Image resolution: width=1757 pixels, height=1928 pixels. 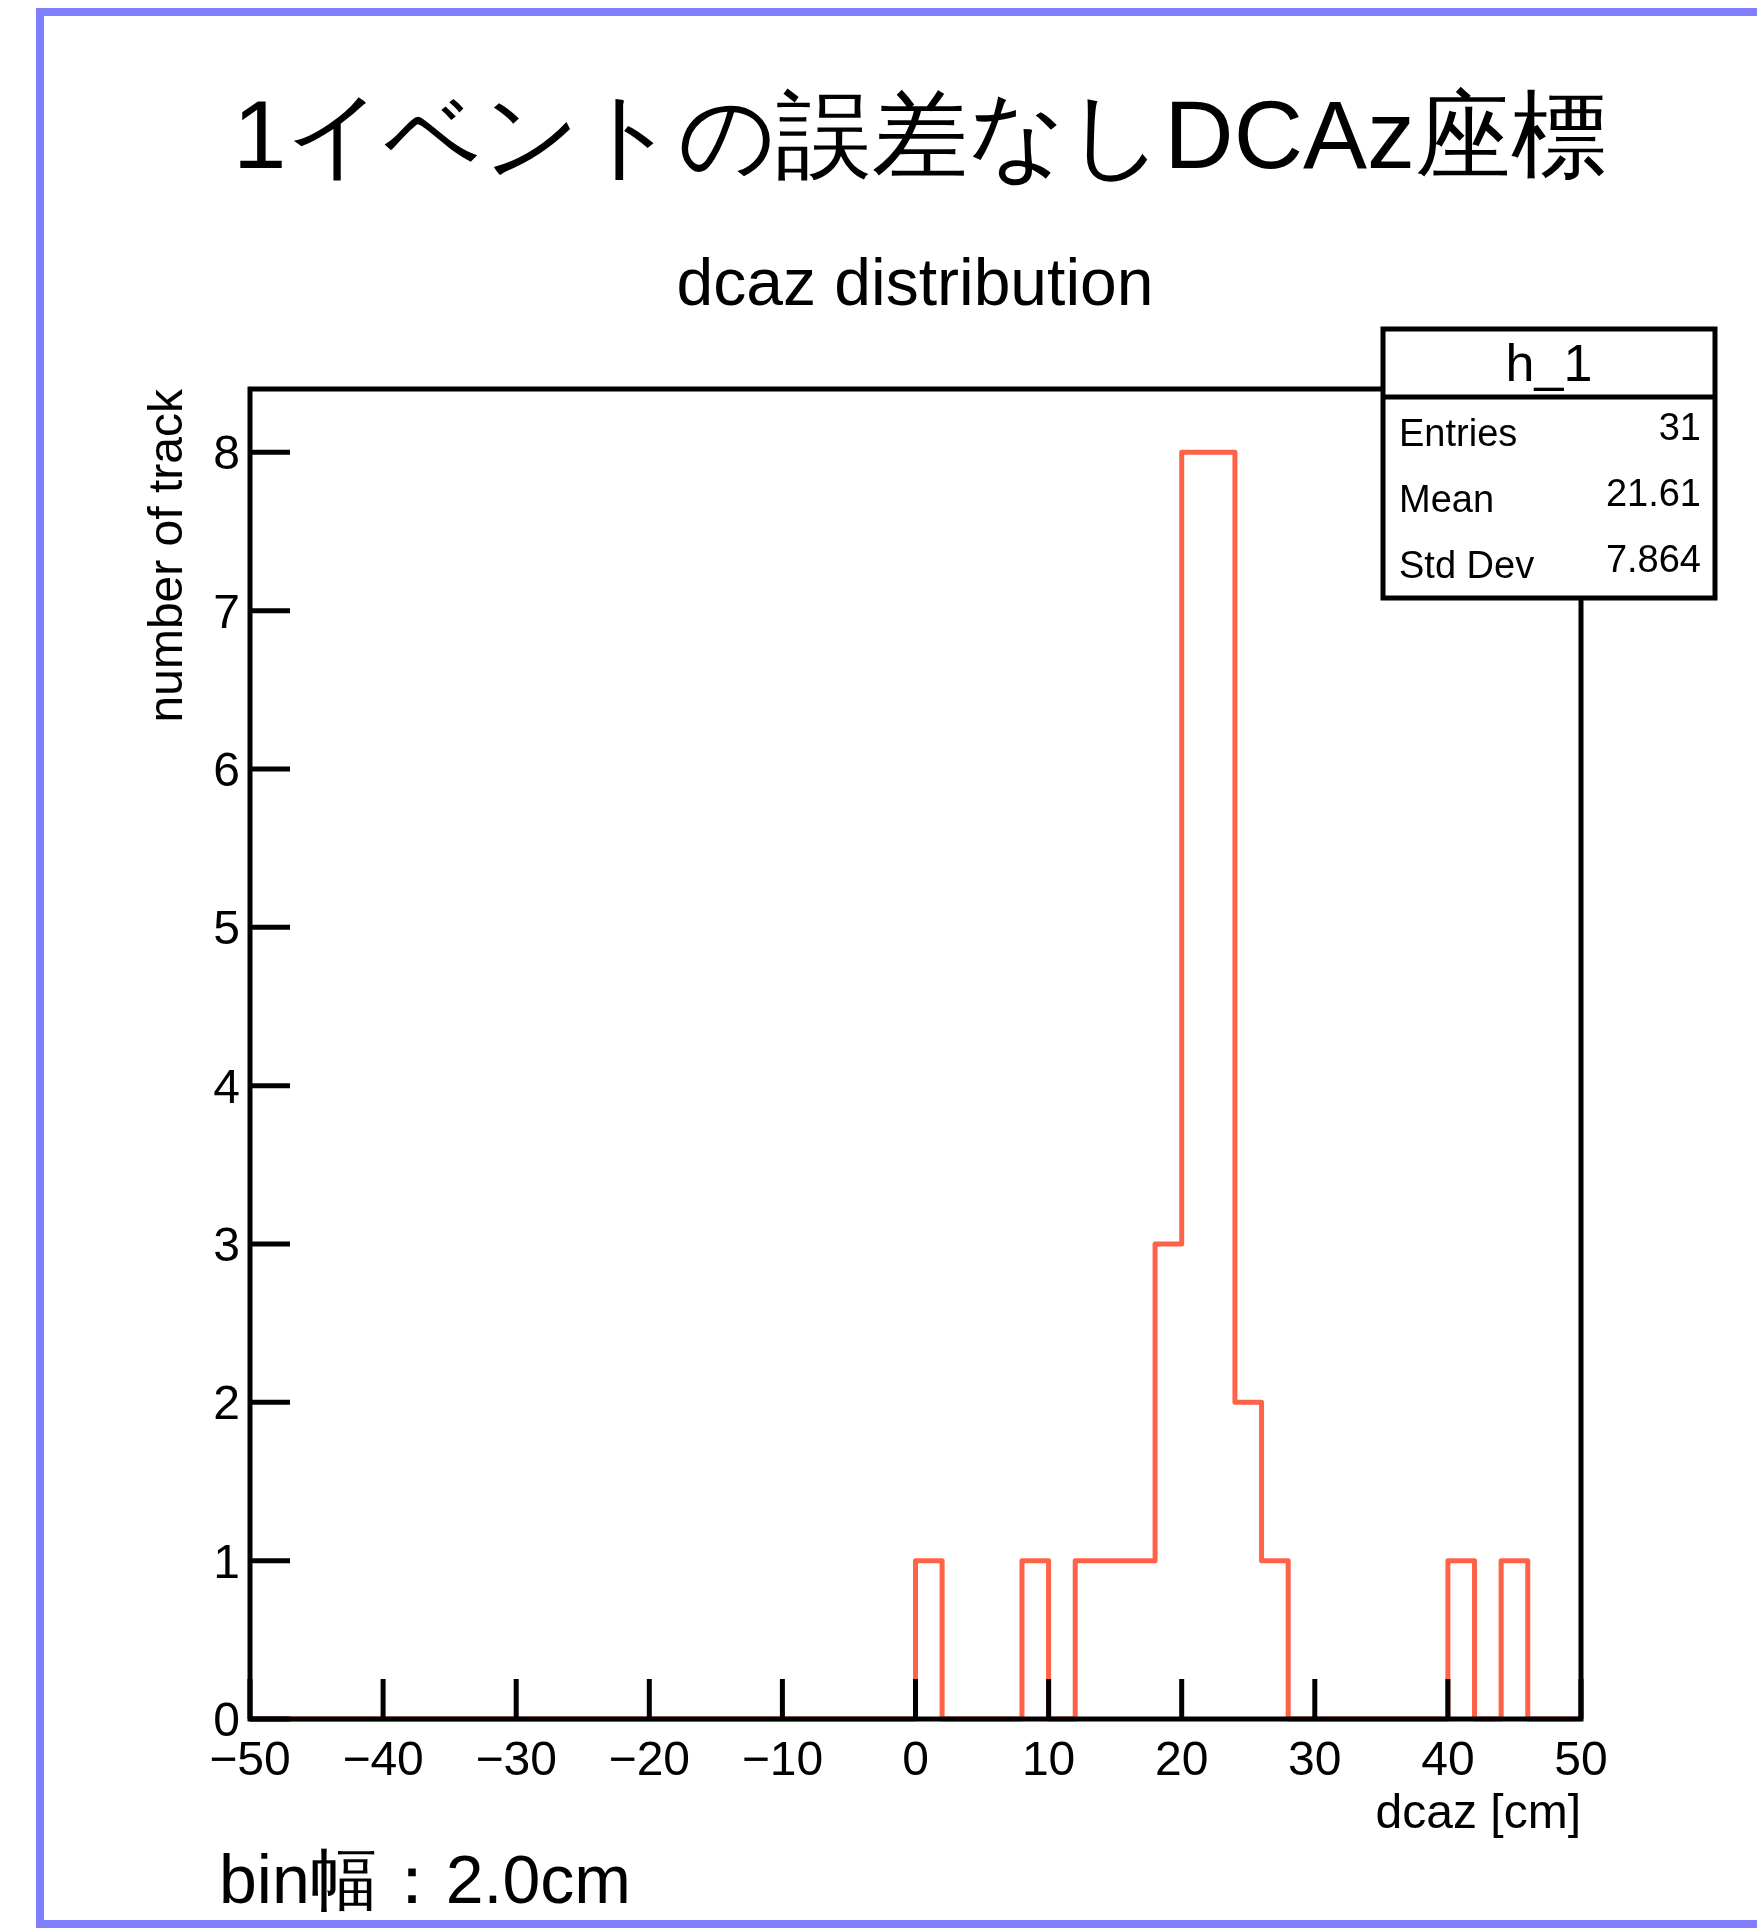 What do you see at coordinates (226, 1086) in the screenshot?
I see `y-tick-label: 4` at bounding box center [226, 1086].